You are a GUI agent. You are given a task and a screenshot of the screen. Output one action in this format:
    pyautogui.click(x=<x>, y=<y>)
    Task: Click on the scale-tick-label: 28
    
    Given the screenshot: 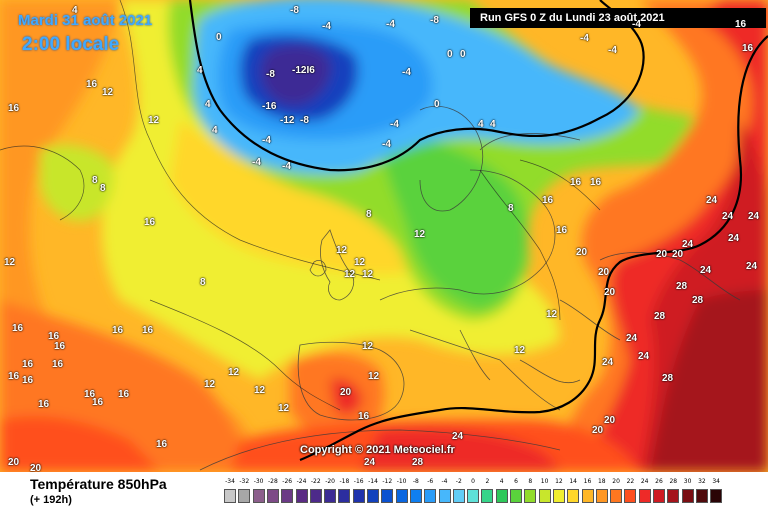 What is the action you would take?
    pyautogui.click(x=673, y=481)
    